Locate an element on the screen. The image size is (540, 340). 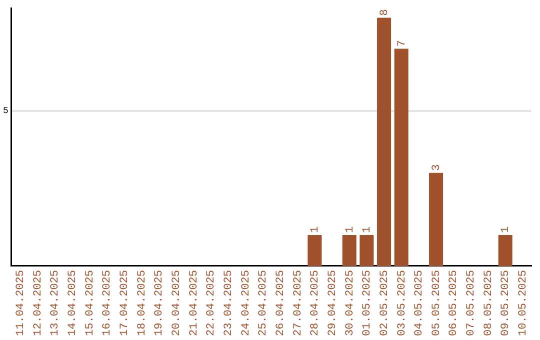
x-tick-label: 09.05.2025 is located at coordinates (506, 303).